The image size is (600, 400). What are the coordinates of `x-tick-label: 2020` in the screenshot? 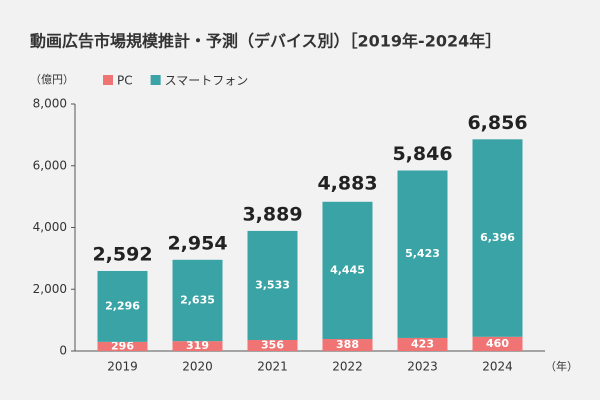 It's located at (197, 367).